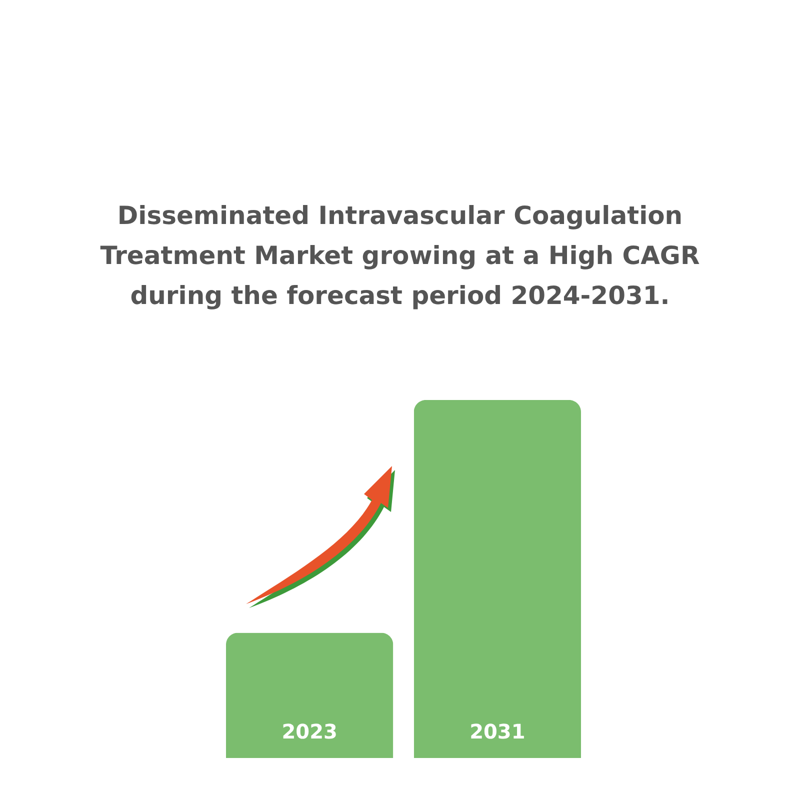 This screenshot has height=800, width=800. What do you see at coordinates (498, 732) in the screenshot?
I see `x-tick-label: 2031` at bounding box center [498, 732].